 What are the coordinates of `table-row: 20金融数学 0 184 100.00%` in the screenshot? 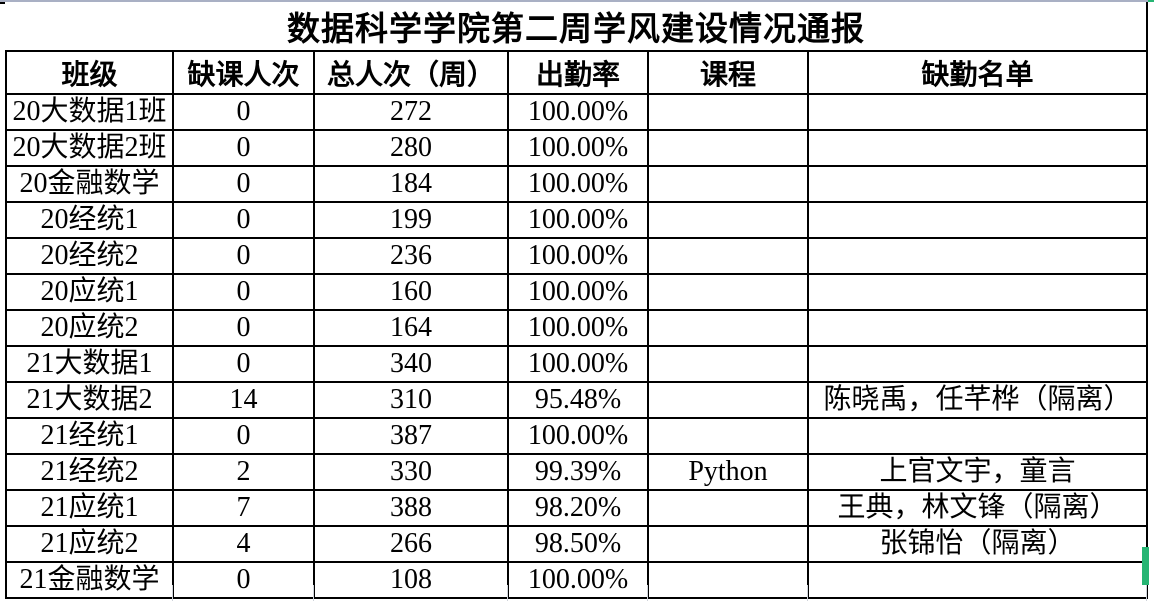 It's located at (576, 184).